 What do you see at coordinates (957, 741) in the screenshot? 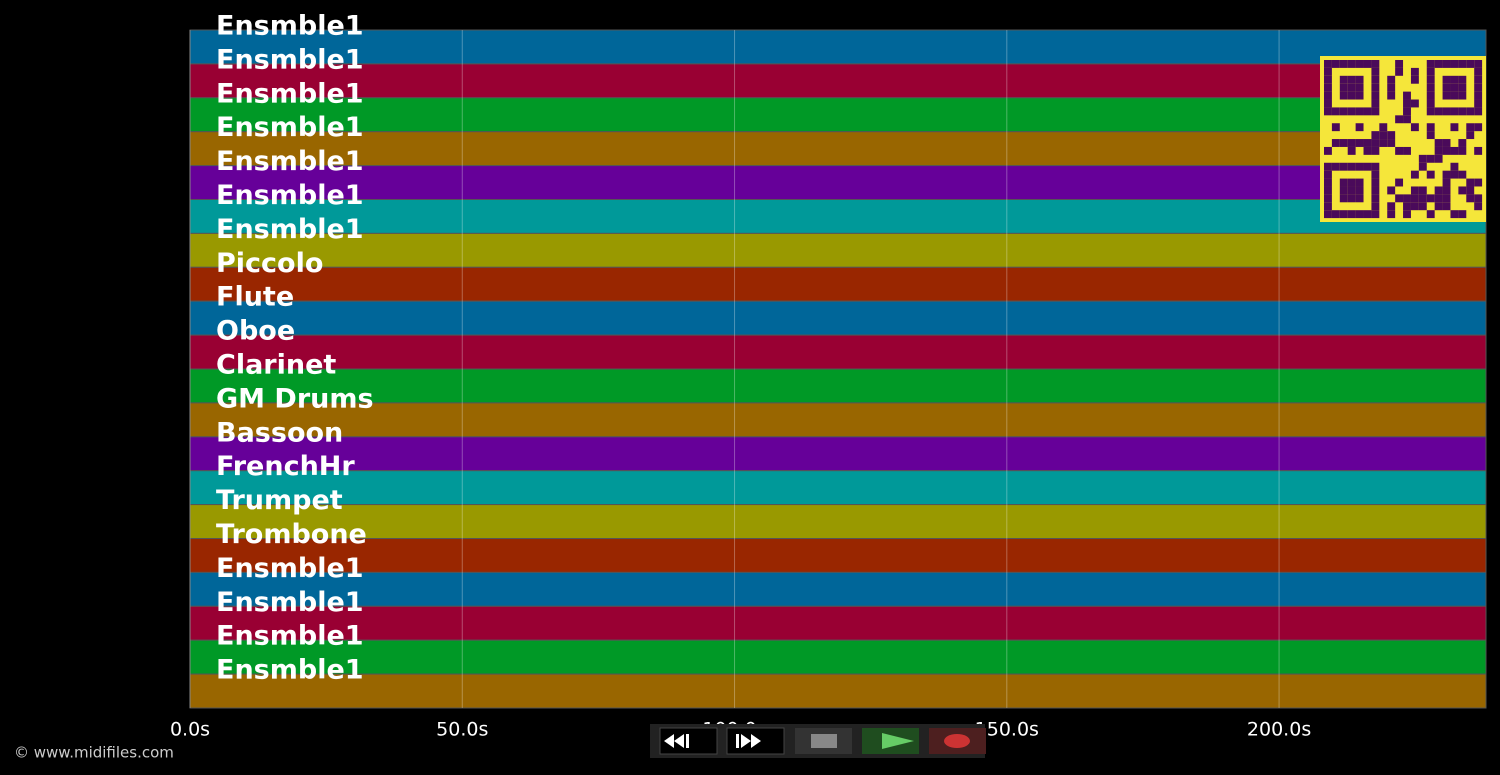
I see `record-button` at bounding box center [957, 741].